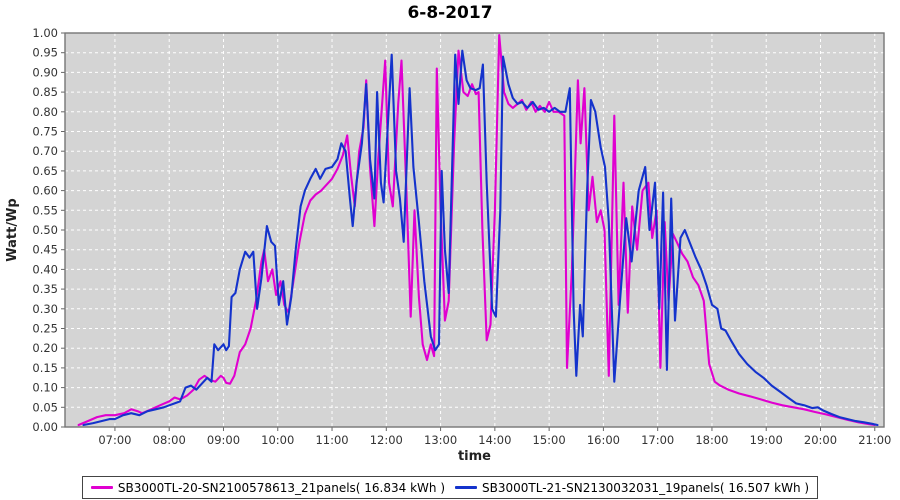 The width and height of the screenshot is (900, 500). I want to click on y-tick-label: 0.30, so click(45, 309).